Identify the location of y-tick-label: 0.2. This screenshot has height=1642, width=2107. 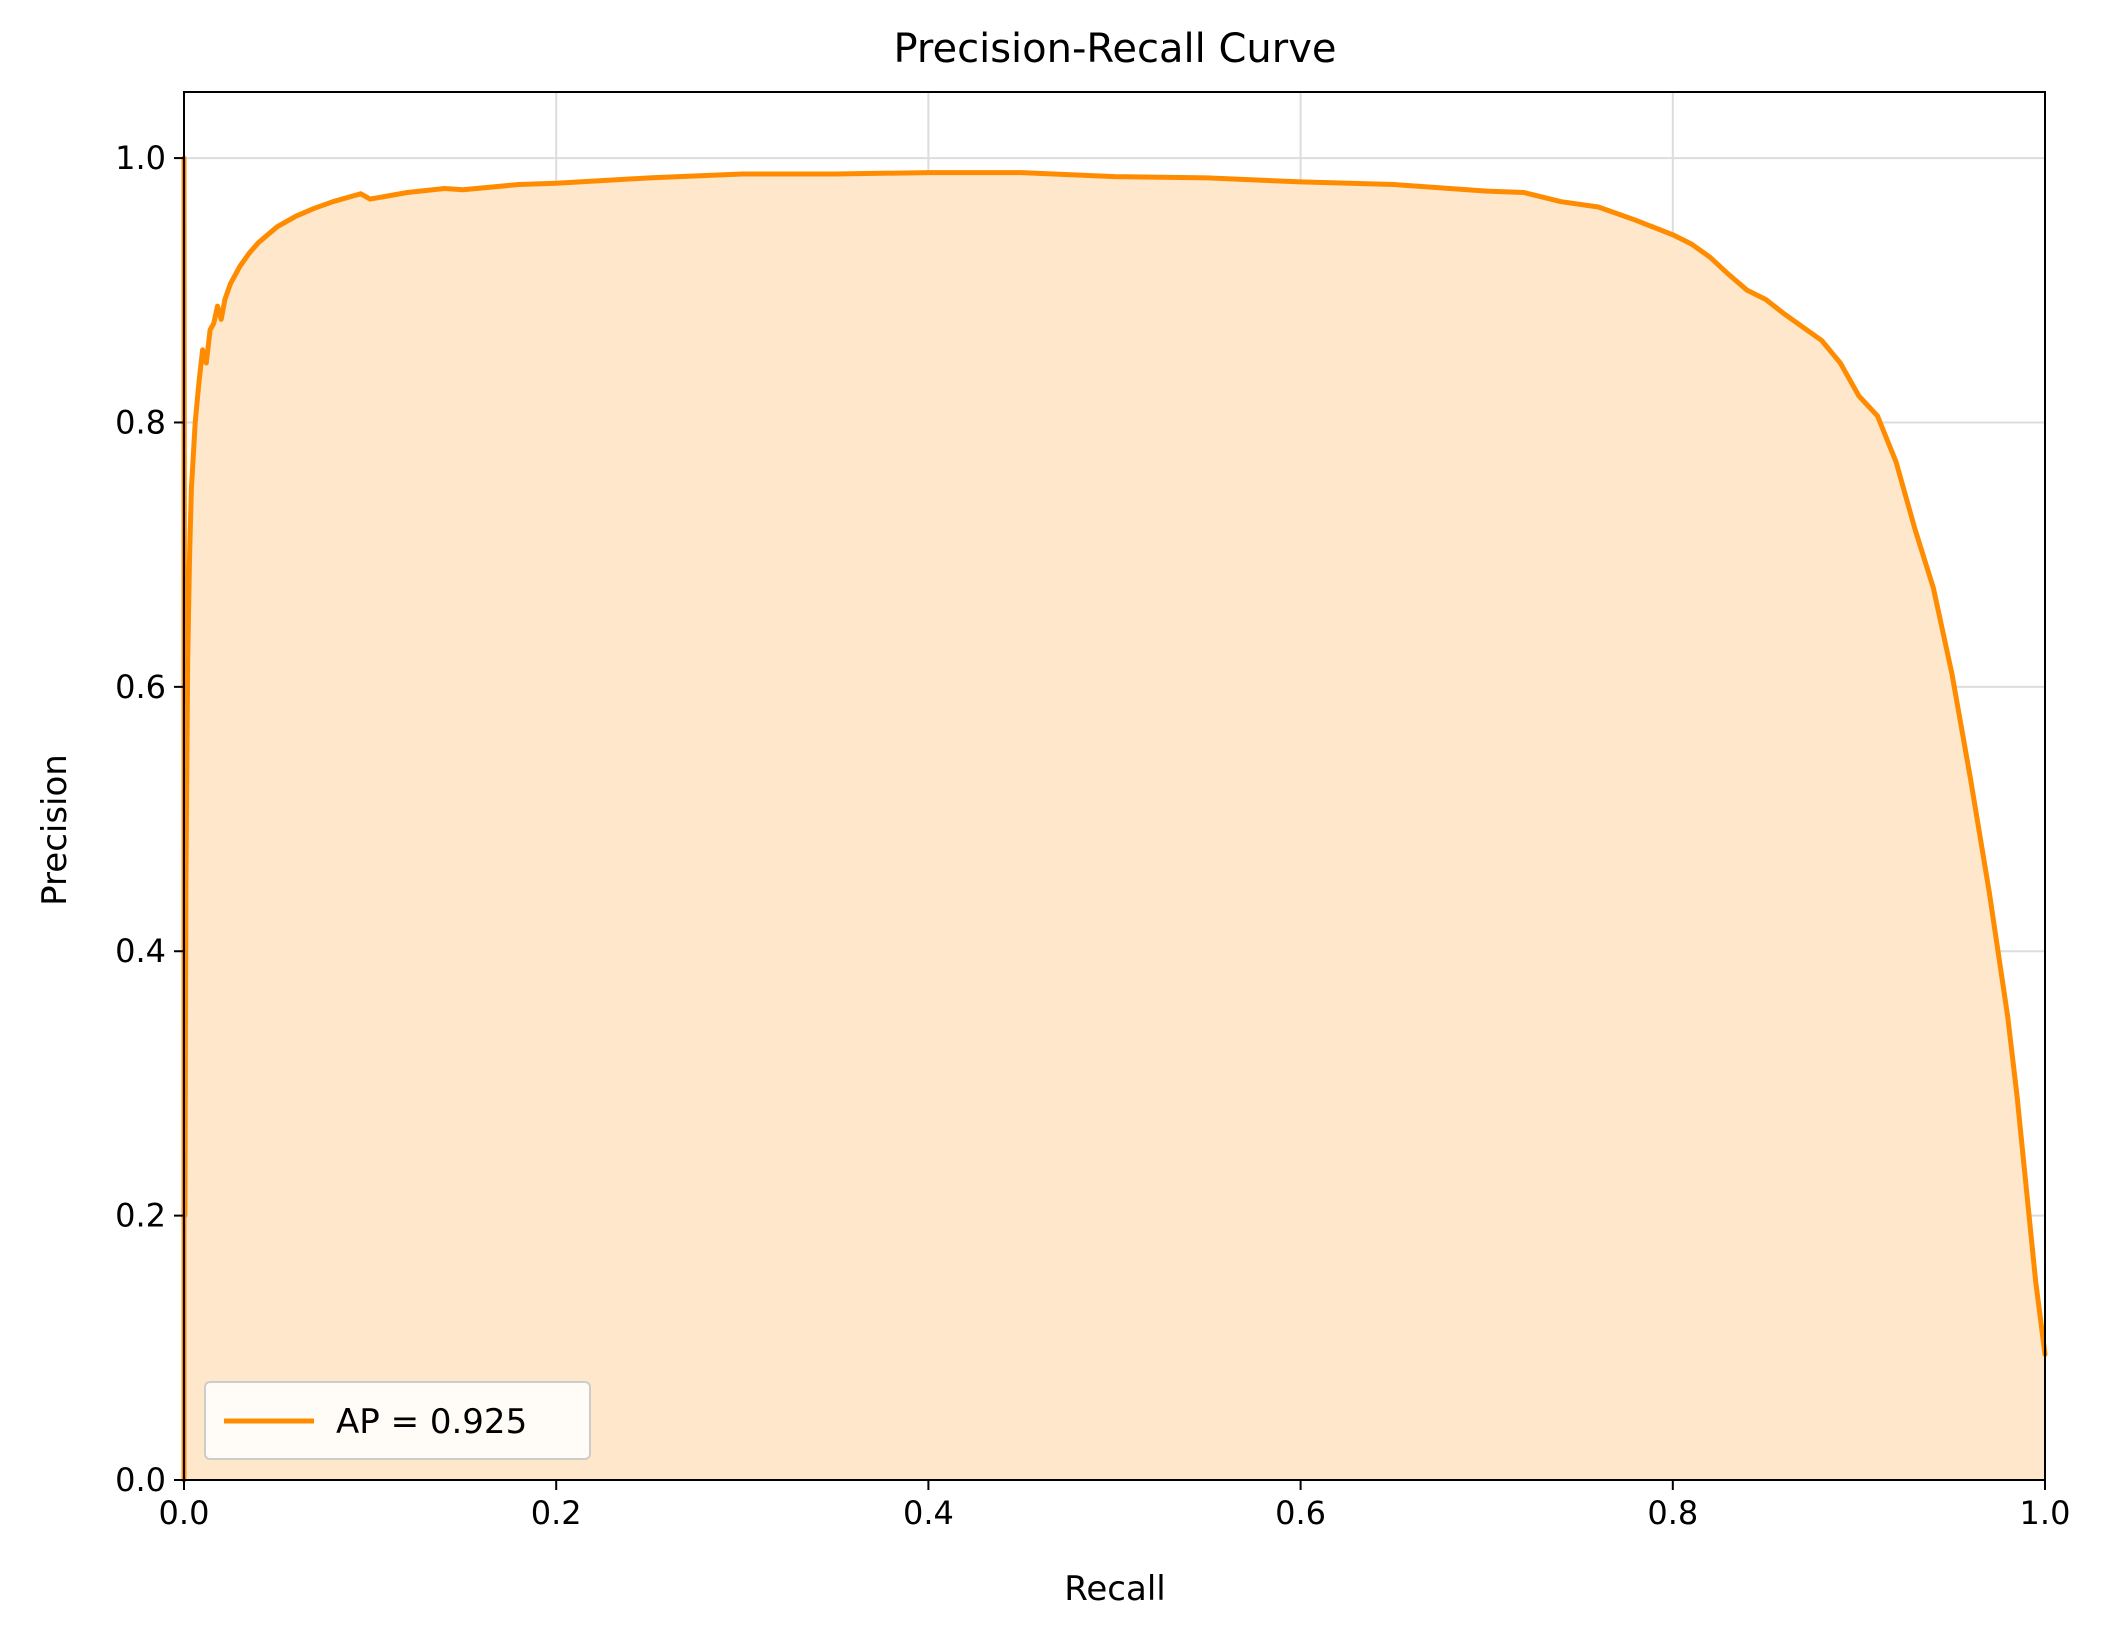
(140, 1216).